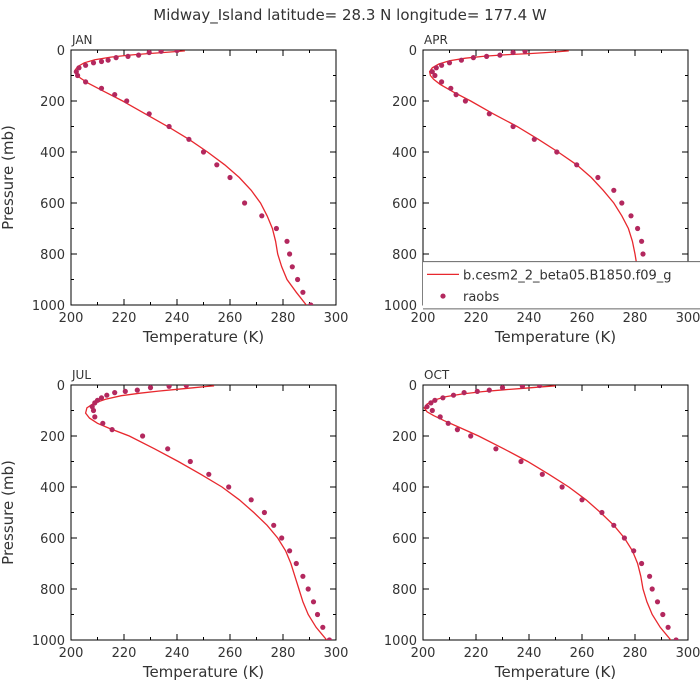 This screenshot has width=700, height=700. Describe the element at coordinates (82, 40) in the screenshot. I see `panel-label: JAN` at that location.